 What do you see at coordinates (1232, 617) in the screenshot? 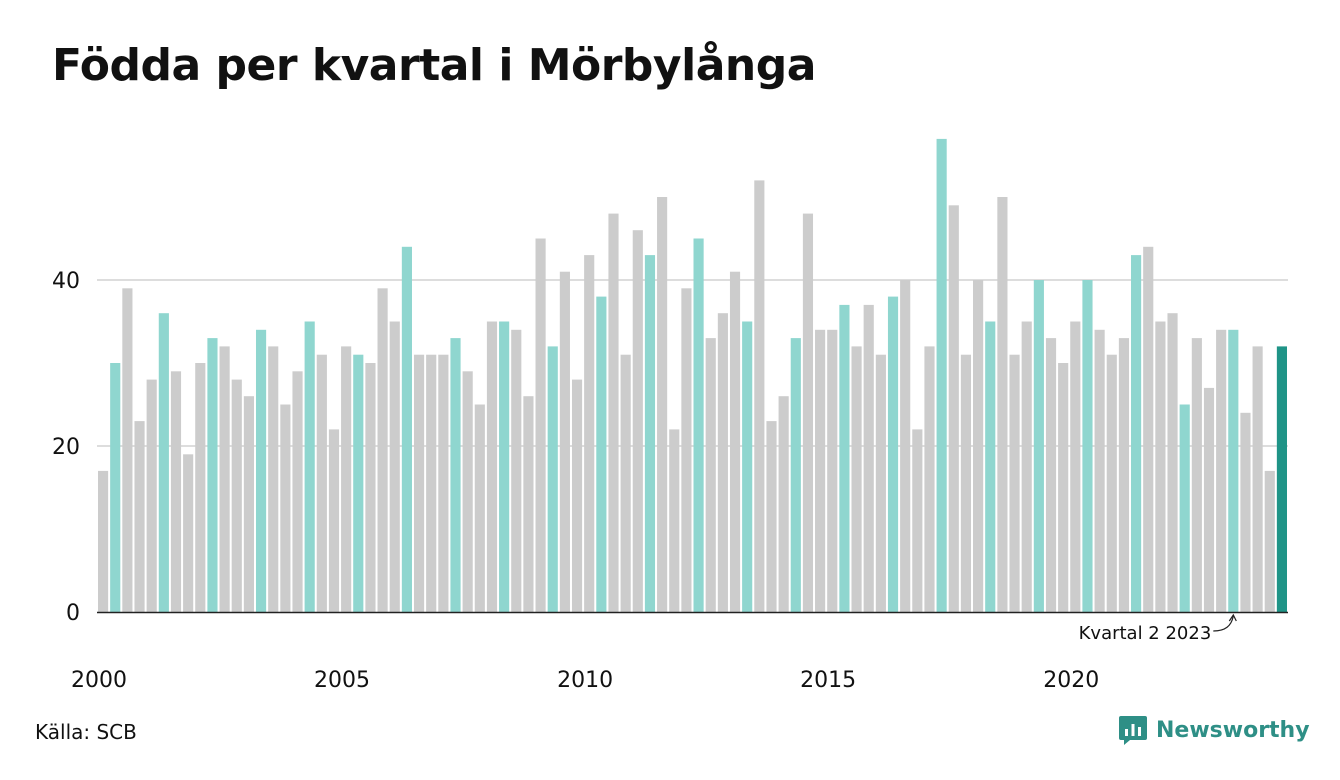
I see `annotation-arrowhead` at bounding box center [1232, 617].